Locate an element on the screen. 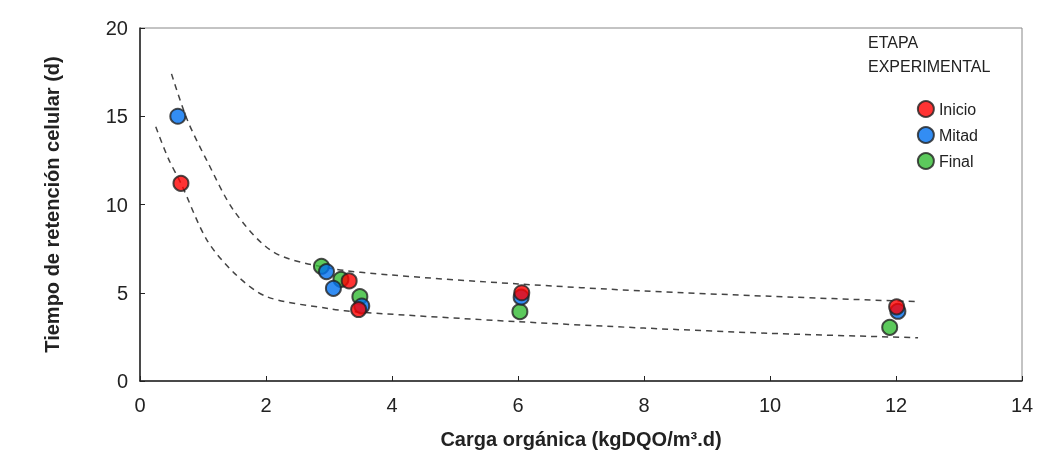  x-tick-label: 2 is located at coordinates (266, 405).